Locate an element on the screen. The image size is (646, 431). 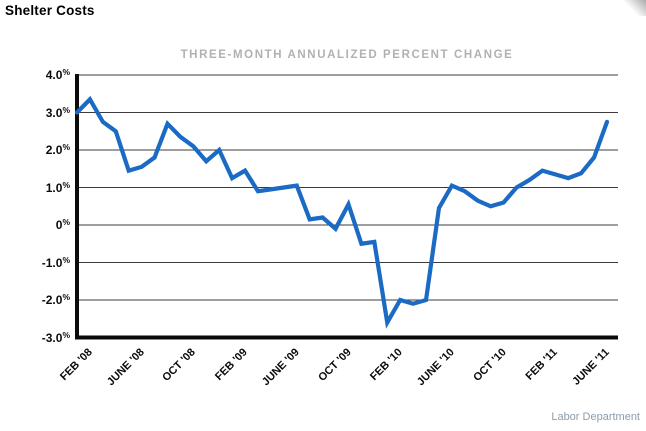
y-tick-label: 1.0% is located at coordinates (57, 187).